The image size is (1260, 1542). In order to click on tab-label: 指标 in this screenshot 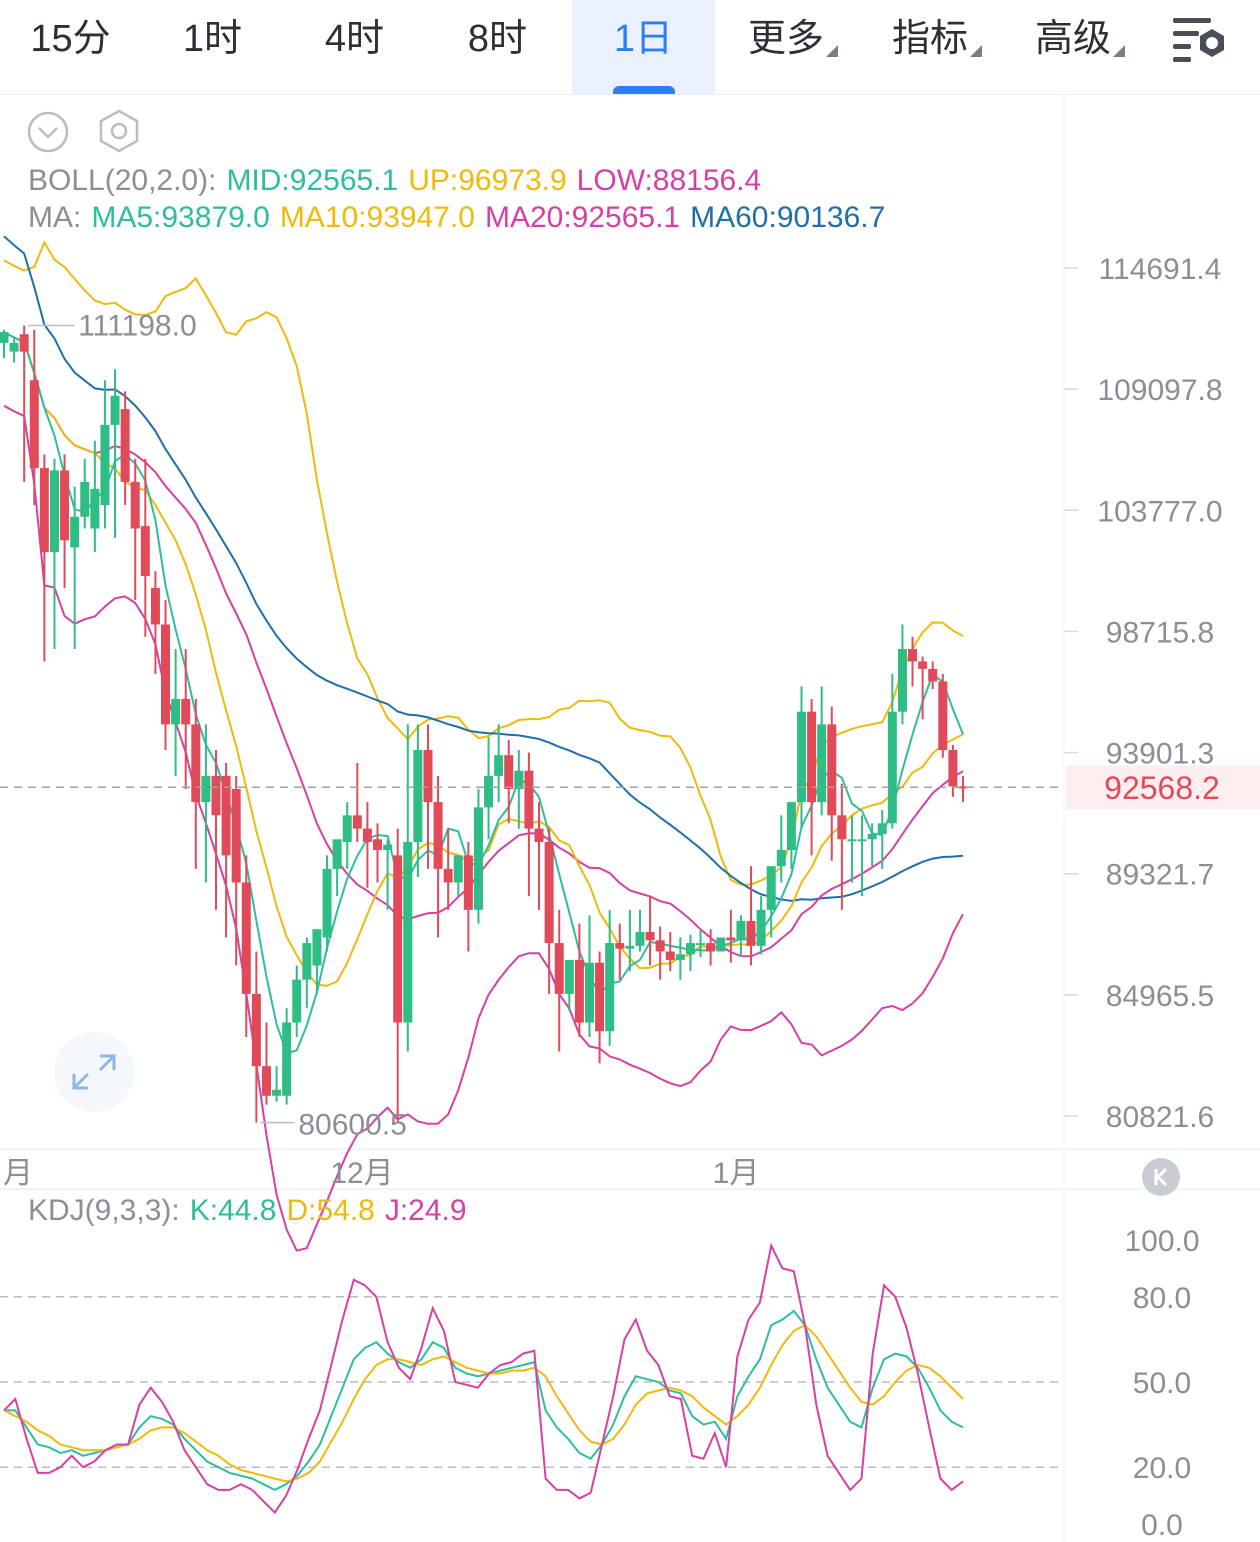, I will do `click(929, 39)`.